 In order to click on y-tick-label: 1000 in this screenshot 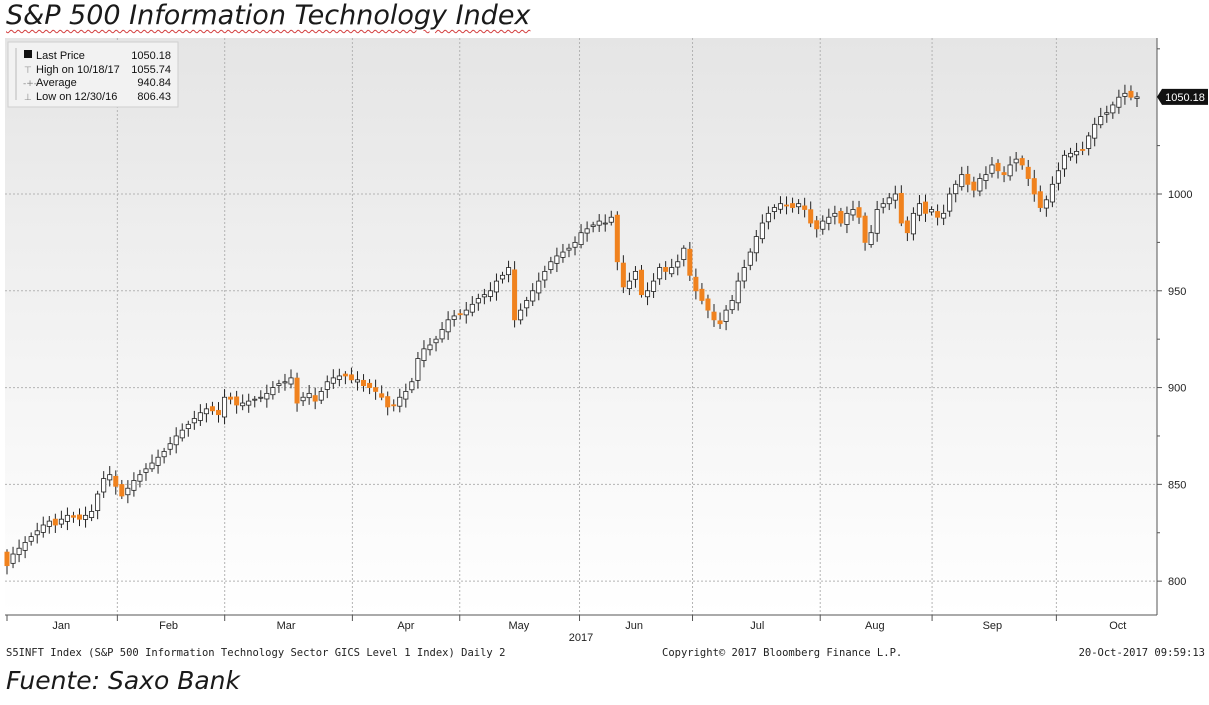, I will do `click(1180, 195)`.